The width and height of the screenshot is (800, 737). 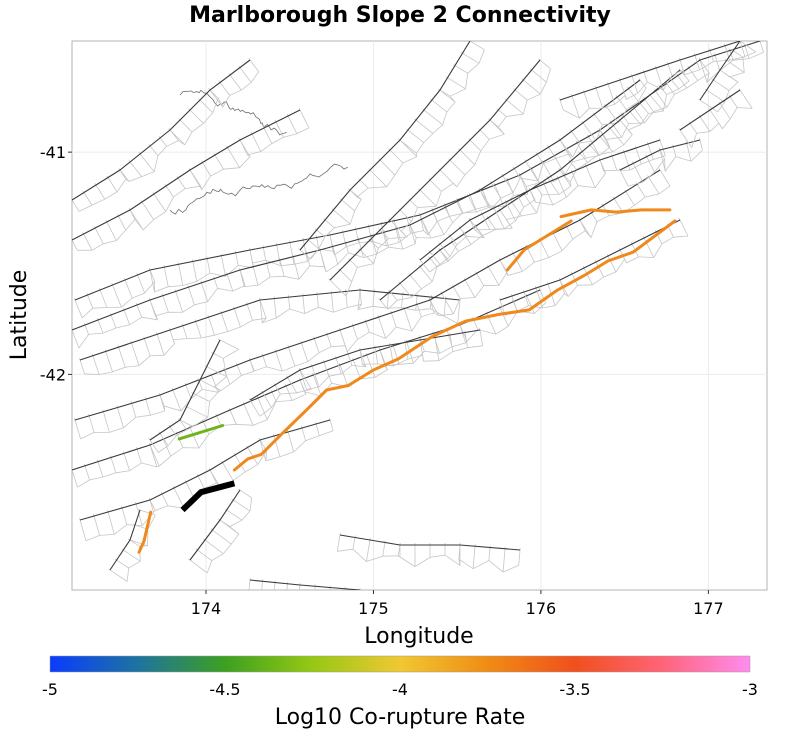 What do you see at coordinates (53, 374) in the screenshot?
I see `y-tick-label: -42` at bounding box center [53, 374].